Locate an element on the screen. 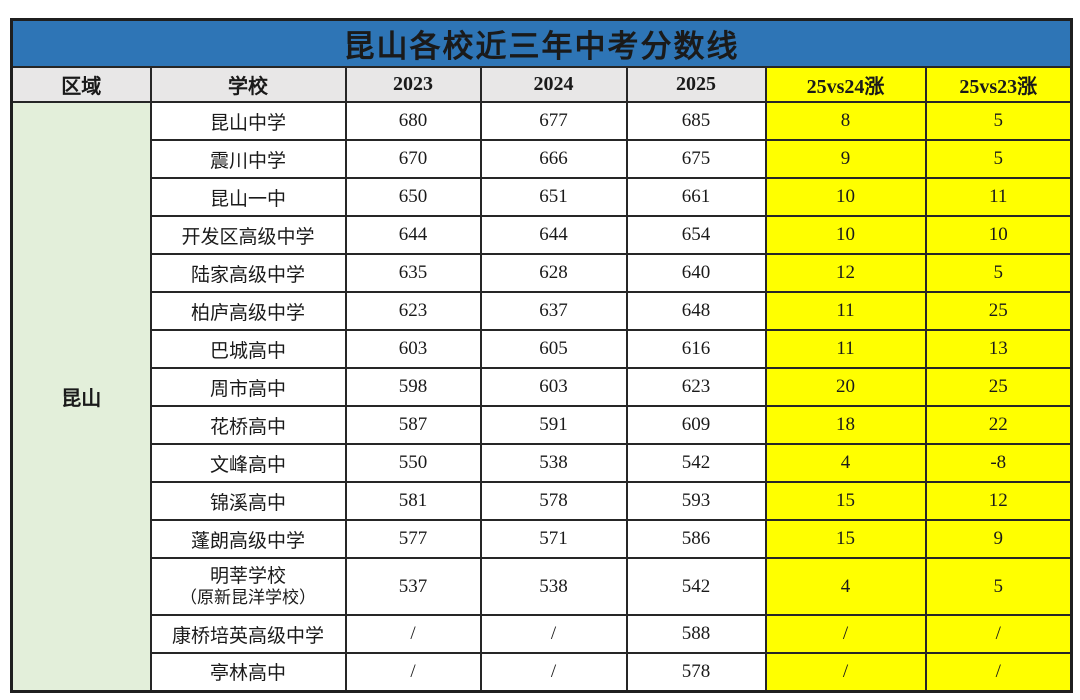 Image resolution: width=1080 pixels, height=700 pixels. school-name: 明莘学校 （原新昆洋学校） is located at coordinates (248, 586).